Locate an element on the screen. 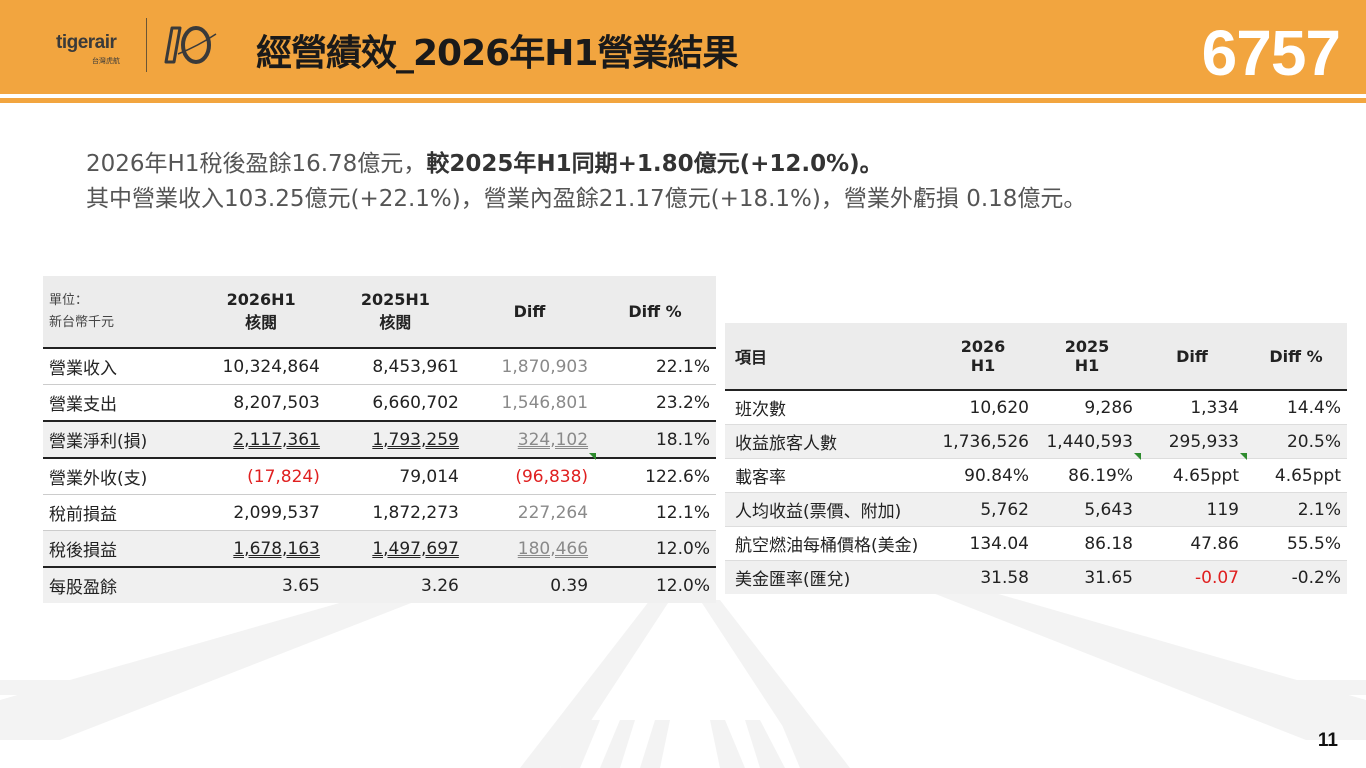  value-2025h1: 86.19% is located at coordinates (1088, 473).